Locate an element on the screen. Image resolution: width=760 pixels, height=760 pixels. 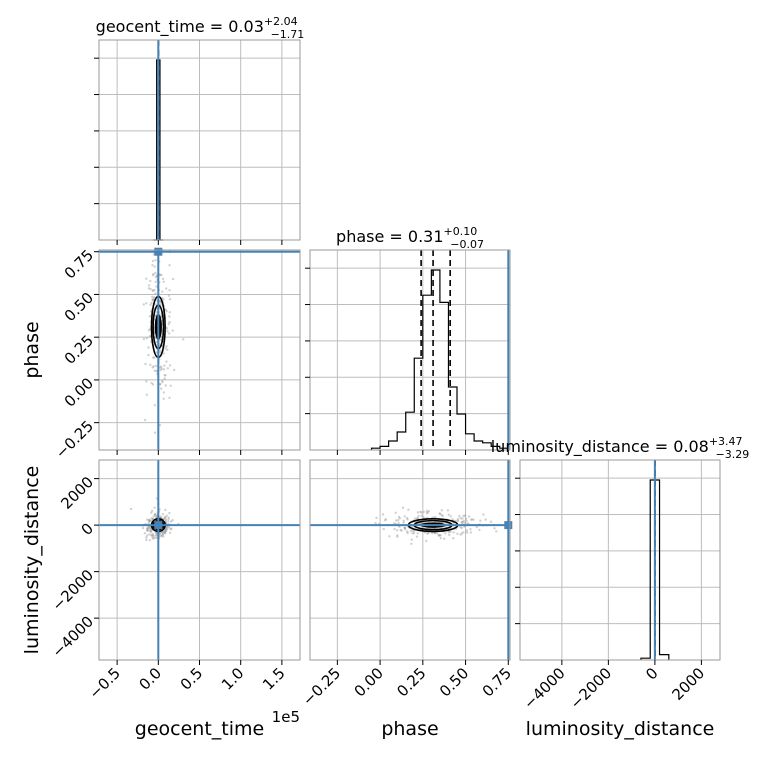
title-minus: −3.29 is located at coordinates (733, 454).